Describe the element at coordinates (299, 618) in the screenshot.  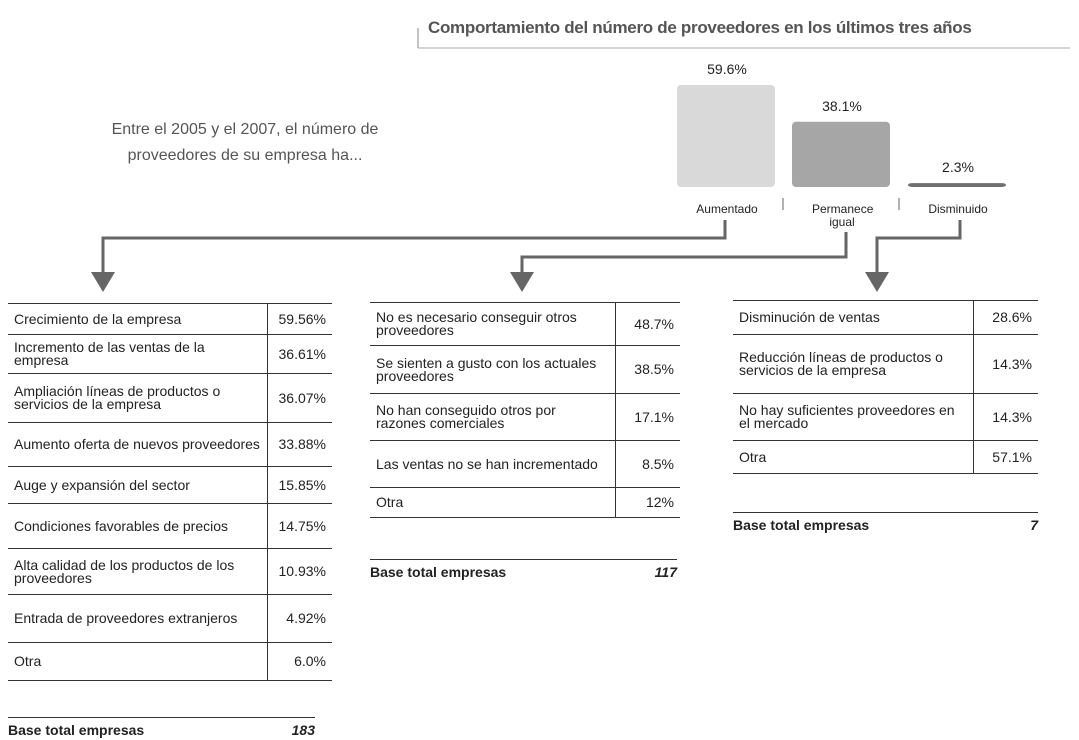
I see `row-value: 4.92%` at that location.